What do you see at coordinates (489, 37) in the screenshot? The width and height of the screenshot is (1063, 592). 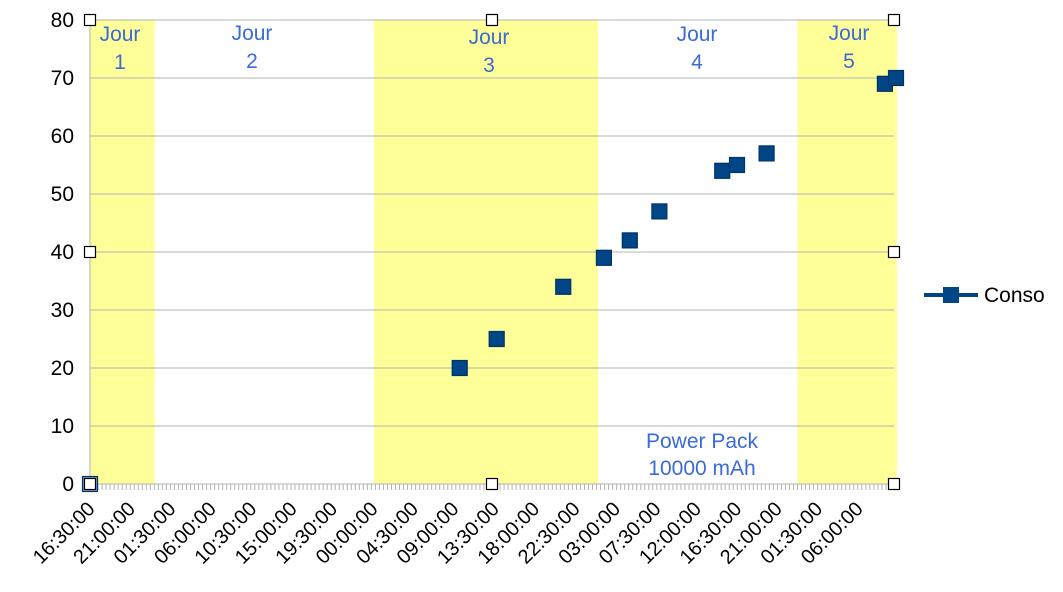 I see `band-label-jour-3: Jour` at bounding box center [489, 37].